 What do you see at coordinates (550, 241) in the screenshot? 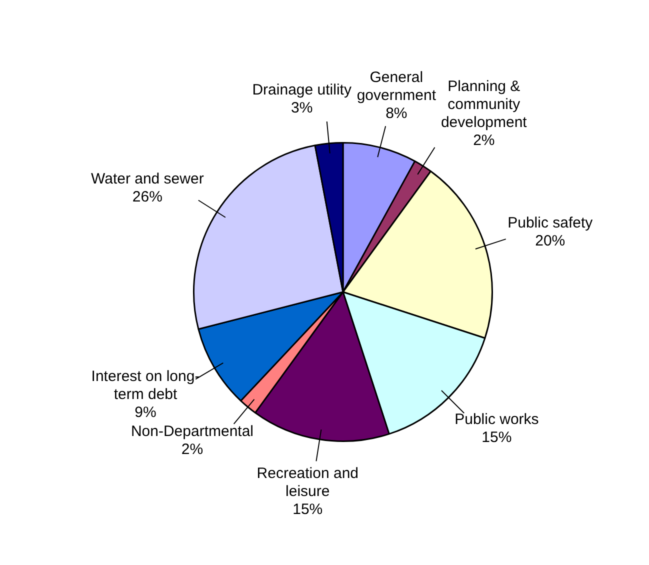
I see `data-label: 20%` at bounding box center [550, 241].